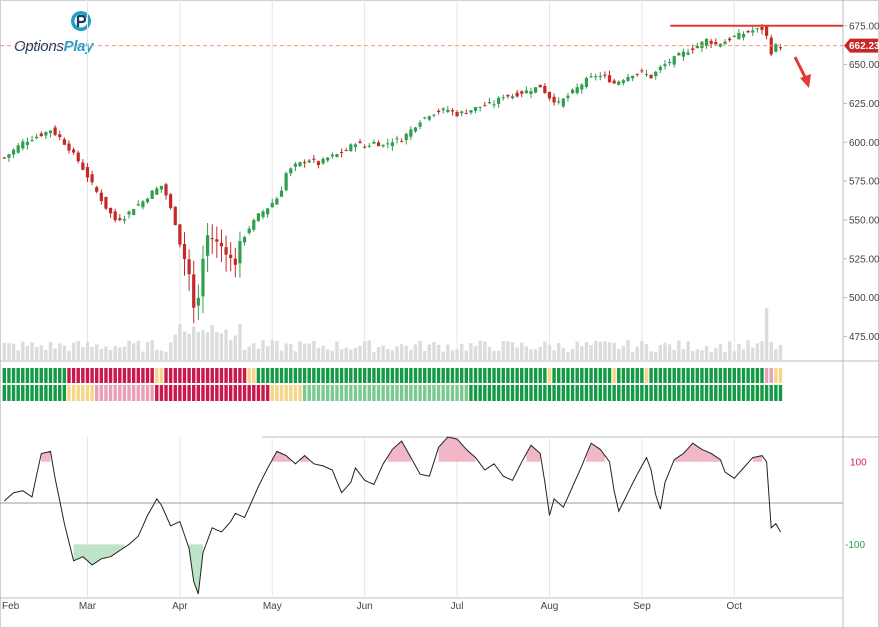 The width and height of the screenshot is (879, 628). I want to click on price-y-tick-label: 625.00, so click(864, 104).